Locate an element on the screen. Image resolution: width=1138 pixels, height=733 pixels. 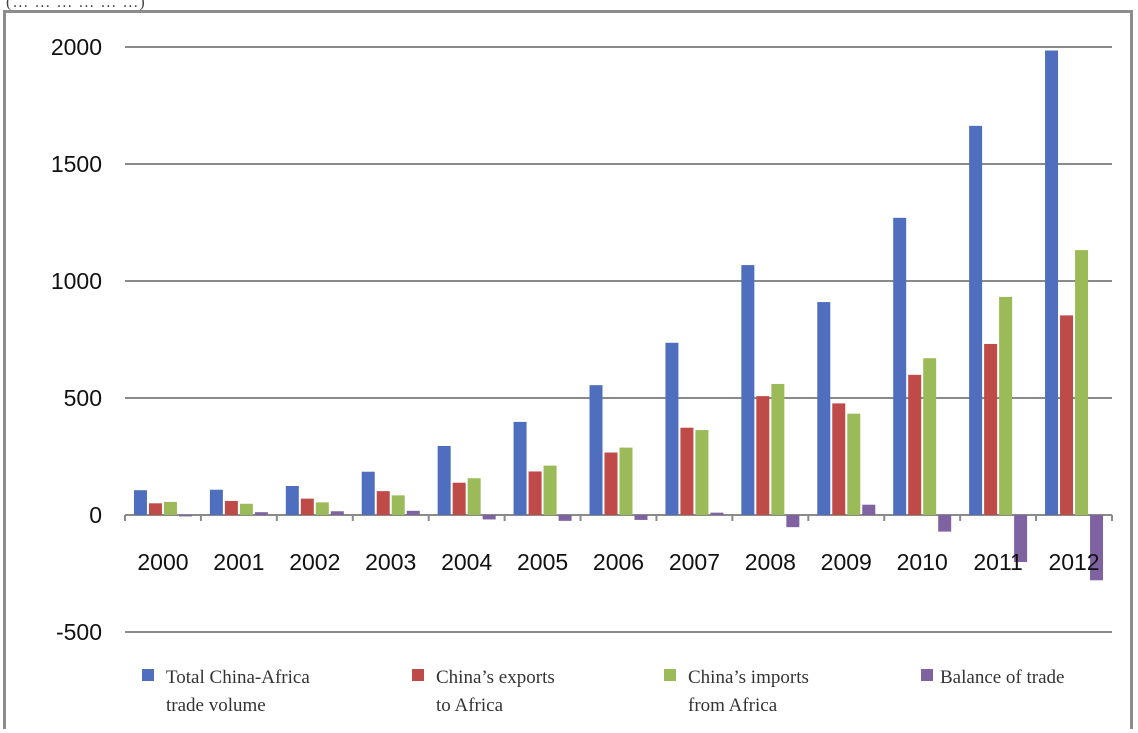
x-tick-label: 2001 is located at coordinates (238, 562).